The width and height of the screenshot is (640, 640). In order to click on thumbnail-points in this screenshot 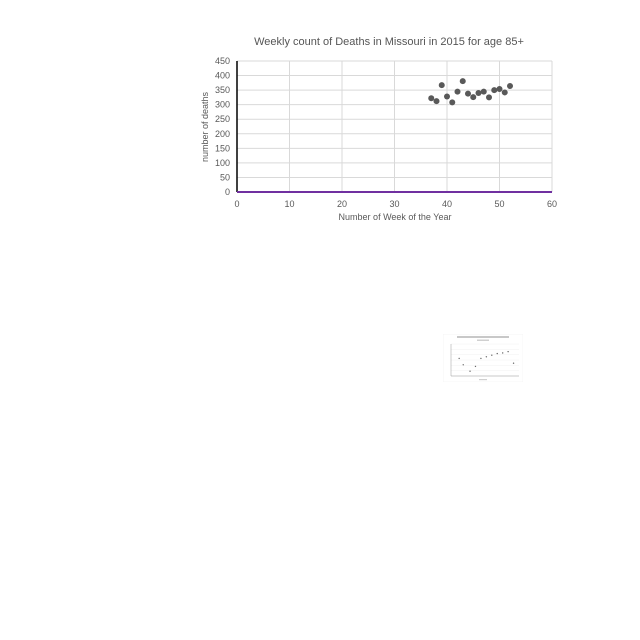, I will do `click(486, 361)`.